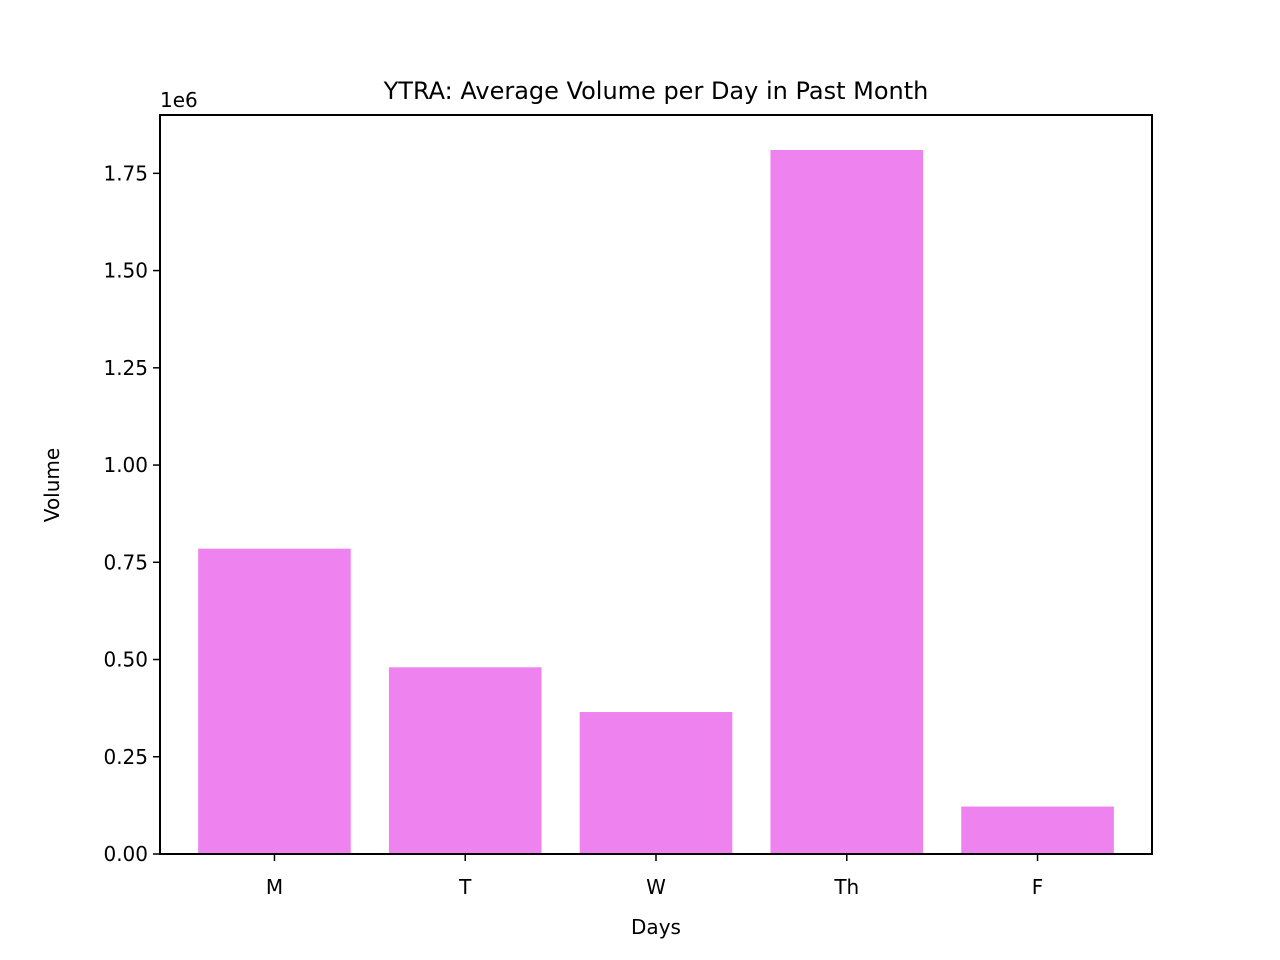 This screenshot has width=1280, height=960. I want to click on y-tick-label: 0.25, so click(125, 757).